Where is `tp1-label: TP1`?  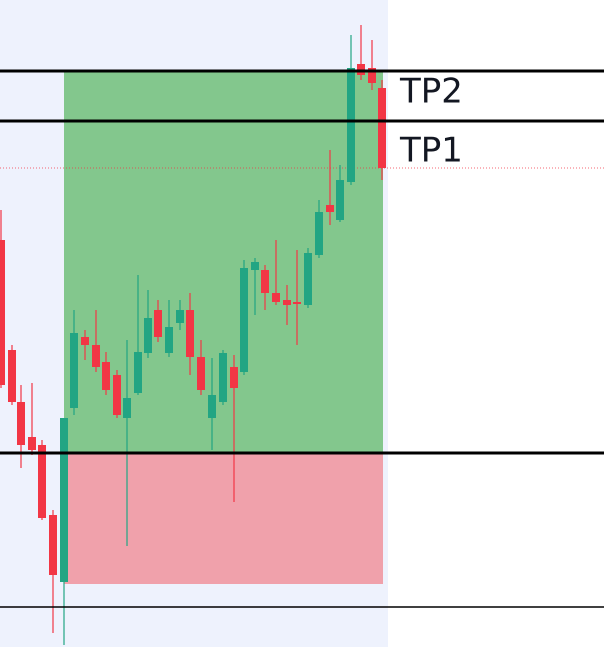
tp1-label: TP1 is located at coordinates (431, 151).